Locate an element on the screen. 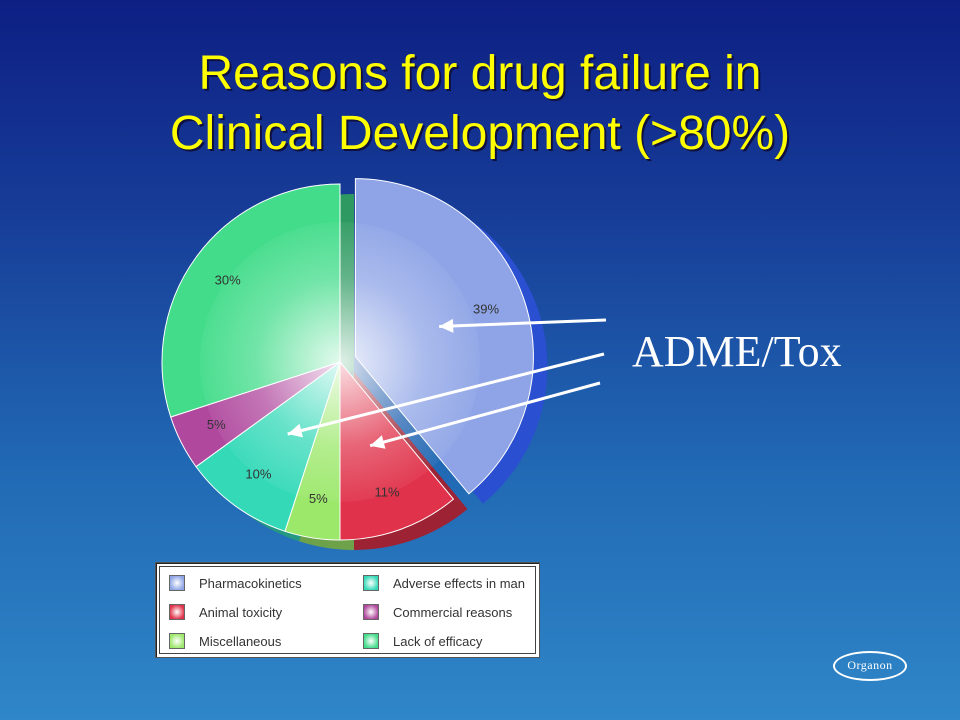  legend-item-adverse-effects: Adverse effects in man is located at coordinates (444, 583).